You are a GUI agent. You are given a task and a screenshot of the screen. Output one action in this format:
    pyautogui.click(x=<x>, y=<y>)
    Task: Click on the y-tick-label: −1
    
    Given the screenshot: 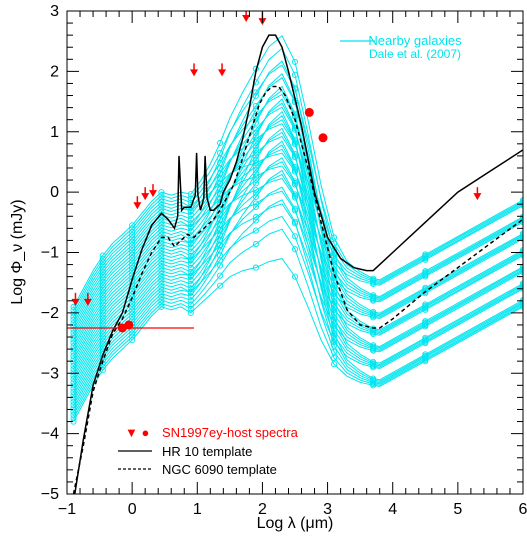 What is the action you would take?
    pyautogui.click(x=50, y=253)
    